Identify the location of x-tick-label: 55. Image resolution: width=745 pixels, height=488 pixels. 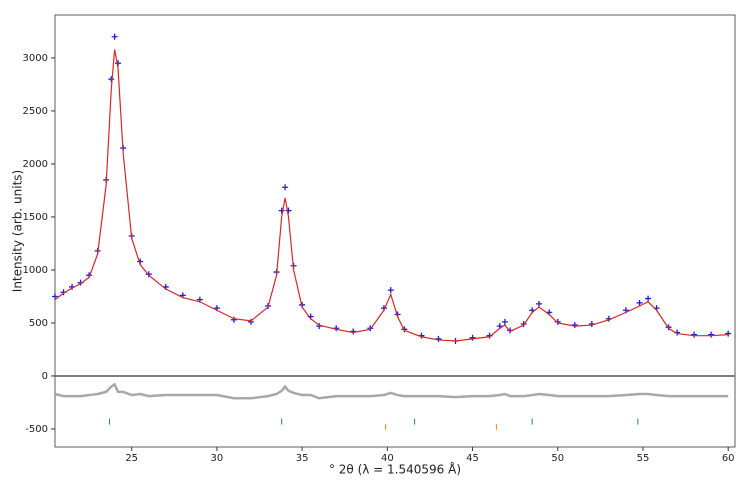
(643, 458).